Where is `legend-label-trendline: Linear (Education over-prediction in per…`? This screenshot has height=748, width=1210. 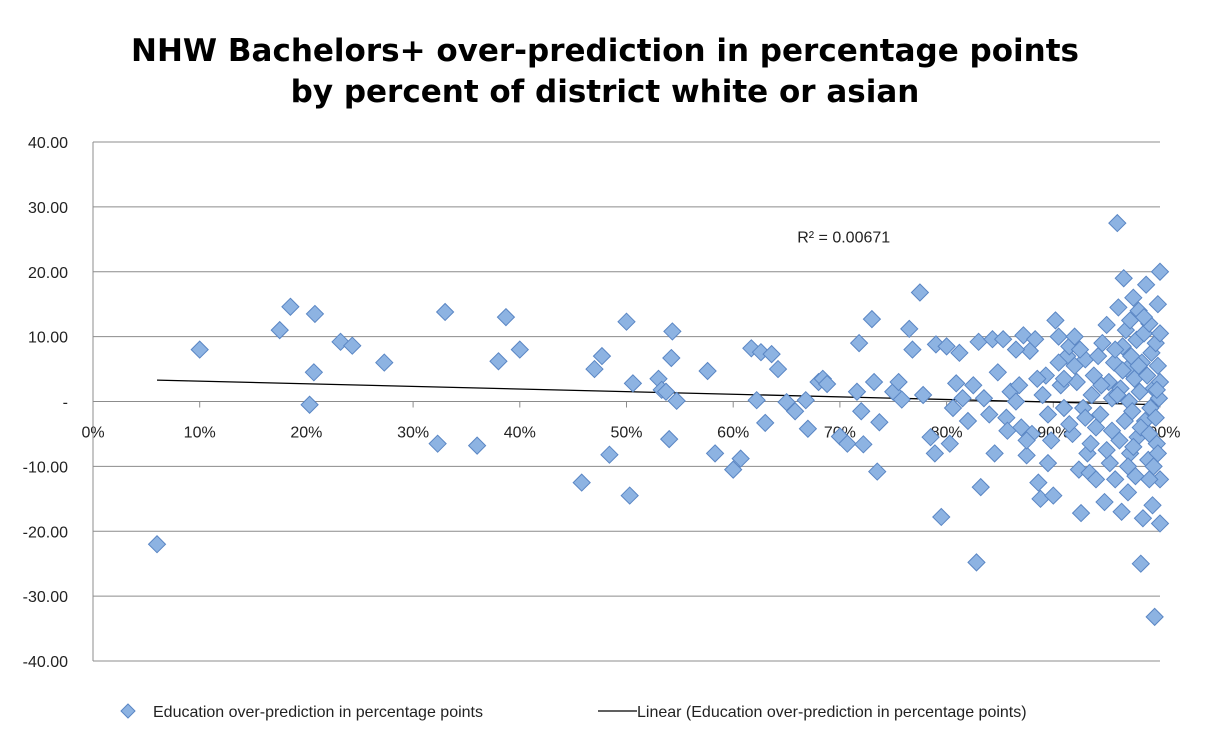
legend-label-trendline: Linear (Education over-prediction in per… is located at coordinates (832, 712).